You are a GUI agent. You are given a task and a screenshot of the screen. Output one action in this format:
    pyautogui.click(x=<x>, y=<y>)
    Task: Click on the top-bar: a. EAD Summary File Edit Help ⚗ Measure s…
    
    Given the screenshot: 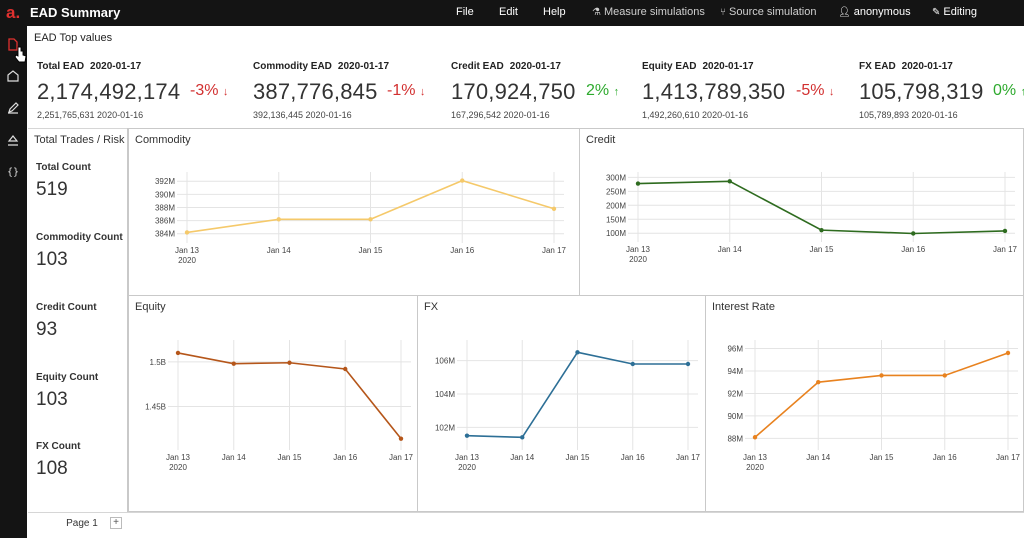 What is the action you would take?
    pyautogui.click(x=512, y=13)
    